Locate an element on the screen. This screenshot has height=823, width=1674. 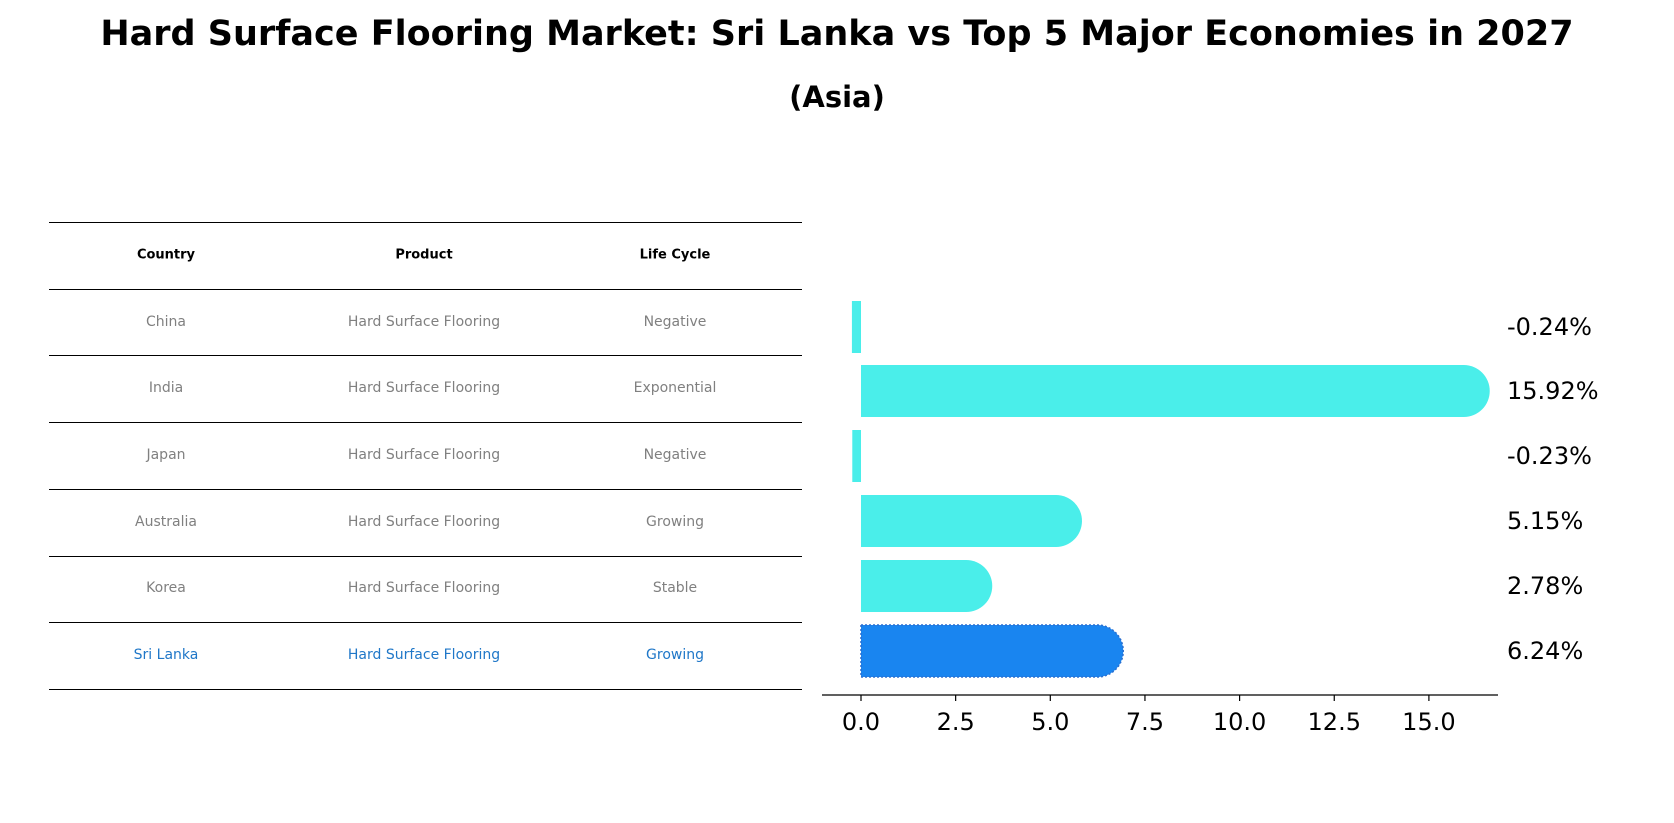
value-label-sri-lanka: 6.24% is located at coordinates (1545, 651).